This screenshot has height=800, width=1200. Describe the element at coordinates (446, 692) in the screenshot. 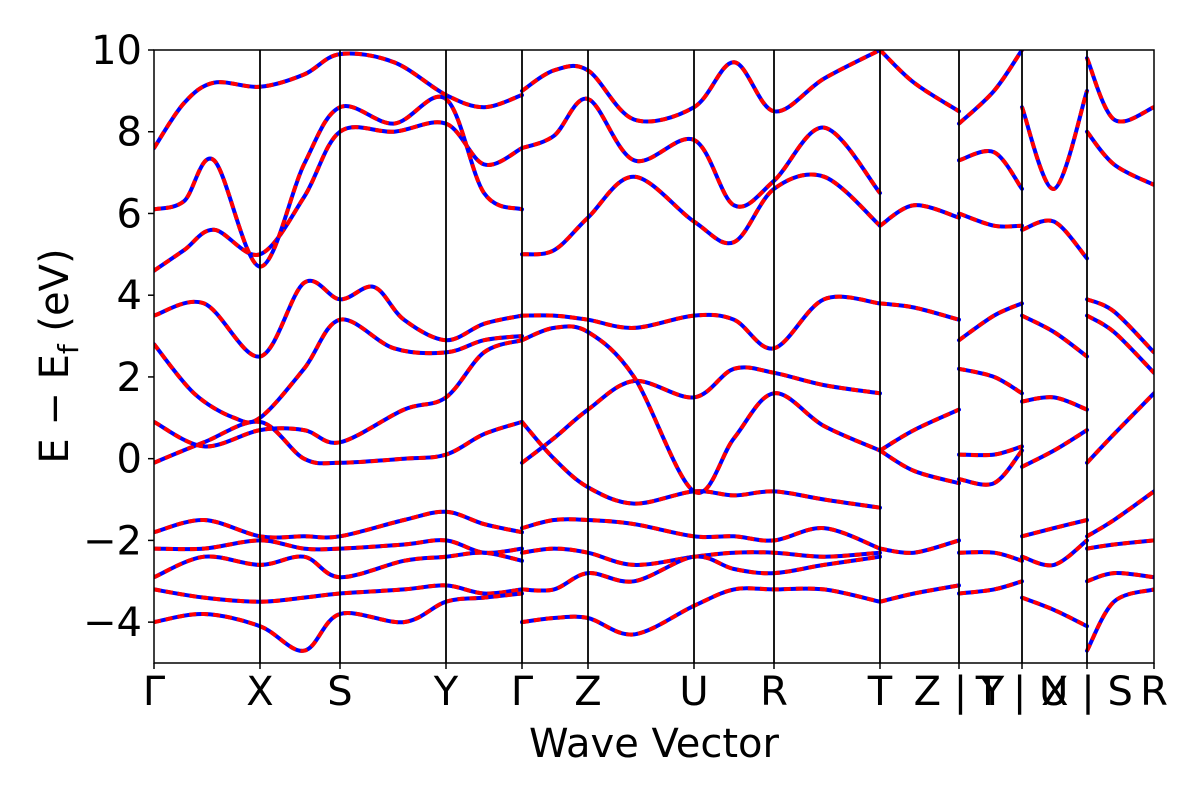

I see `x-tick-label: Y` at that location.